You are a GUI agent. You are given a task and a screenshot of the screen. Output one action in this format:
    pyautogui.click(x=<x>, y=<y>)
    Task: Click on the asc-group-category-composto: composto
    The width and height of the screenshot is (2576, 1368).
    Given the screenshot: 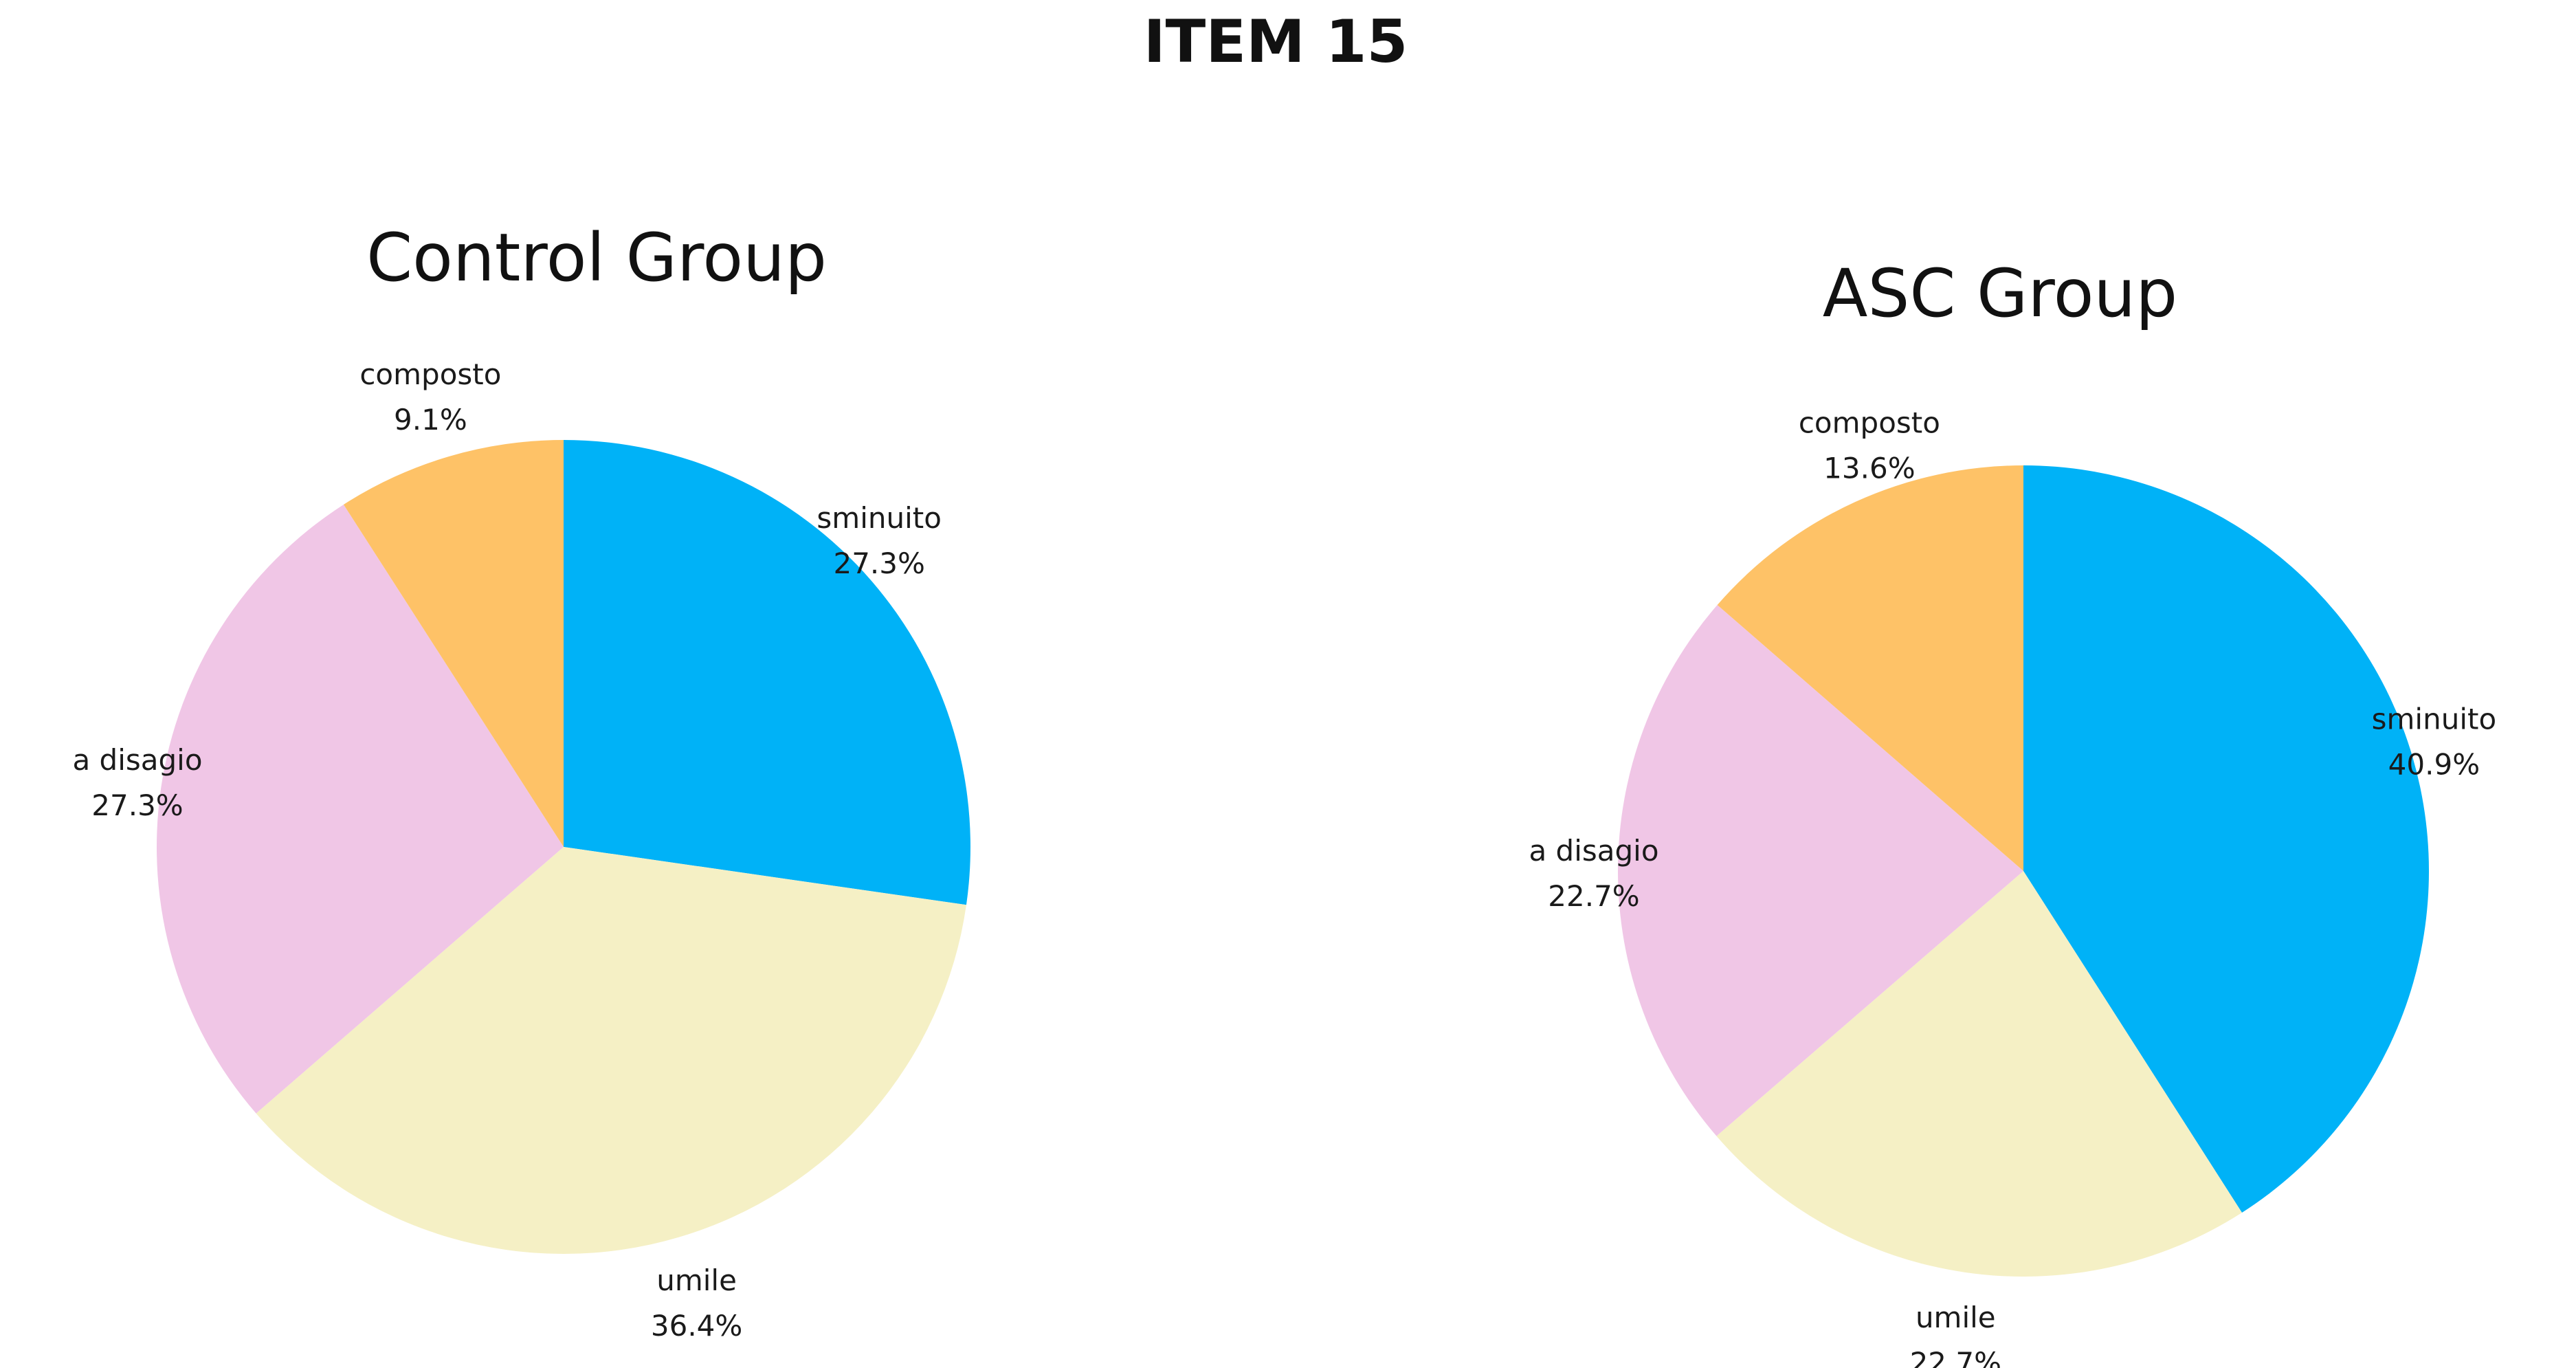 What is the action you would take?
    pyautogui.click(x=1869, y=423)
    